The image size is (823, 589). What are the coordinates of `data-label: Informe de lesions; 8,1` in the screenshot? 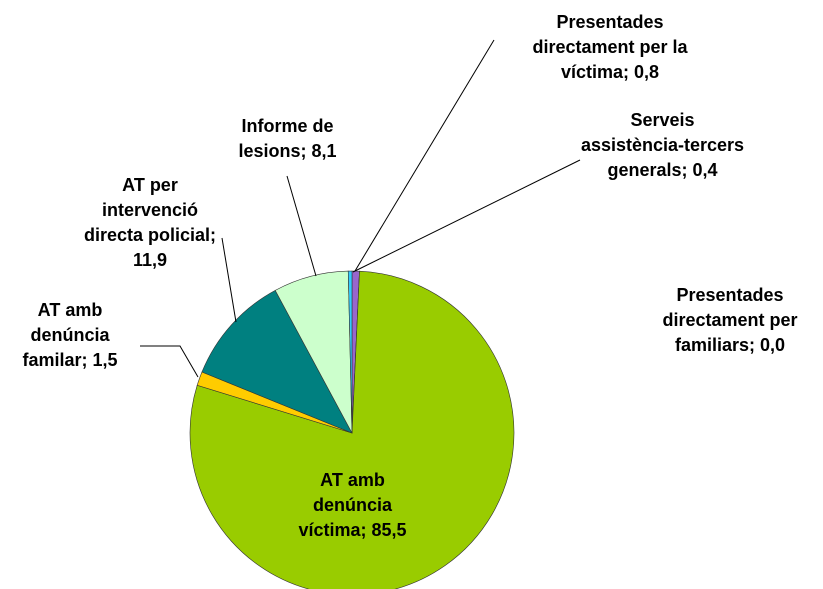 It's located at (287, 139).